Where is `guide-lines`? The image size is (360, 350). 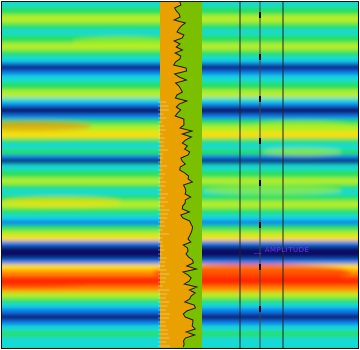
guide-lines is located at coordinates (261, 175).